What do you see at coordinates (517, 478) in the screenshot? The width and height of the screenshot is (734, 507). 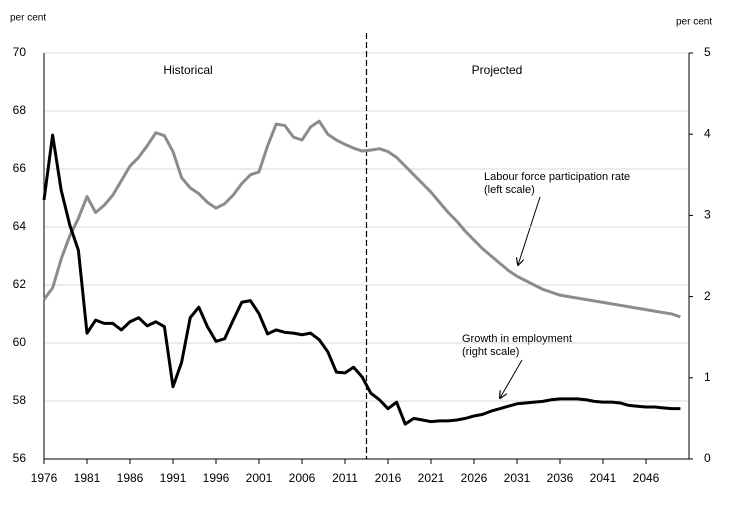 I see `x-tick-label: 2031` at bounding box center [517, 478].